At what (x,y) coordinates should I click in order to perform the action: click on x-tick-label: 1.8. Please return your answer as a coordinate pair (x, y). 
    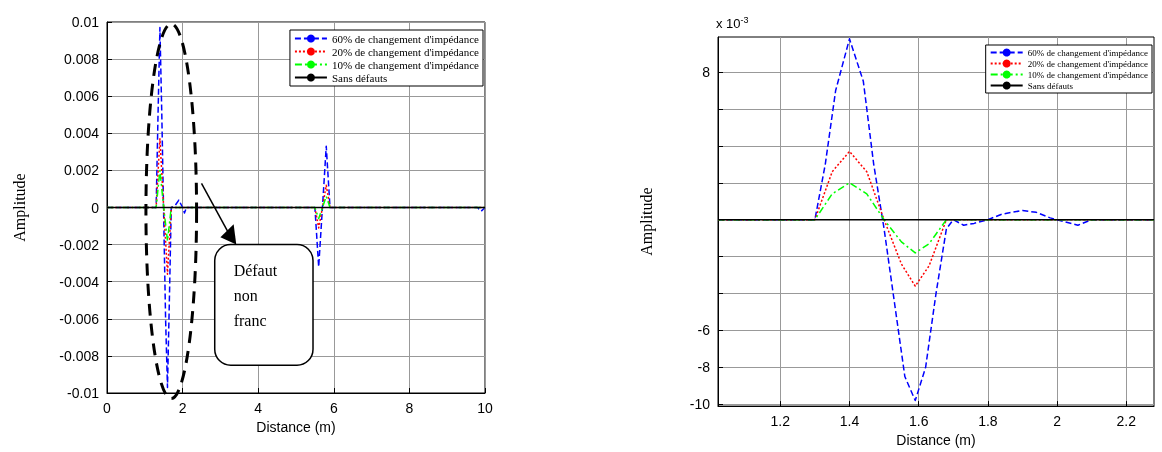
    Looking at the image, I should click on (988, 421).